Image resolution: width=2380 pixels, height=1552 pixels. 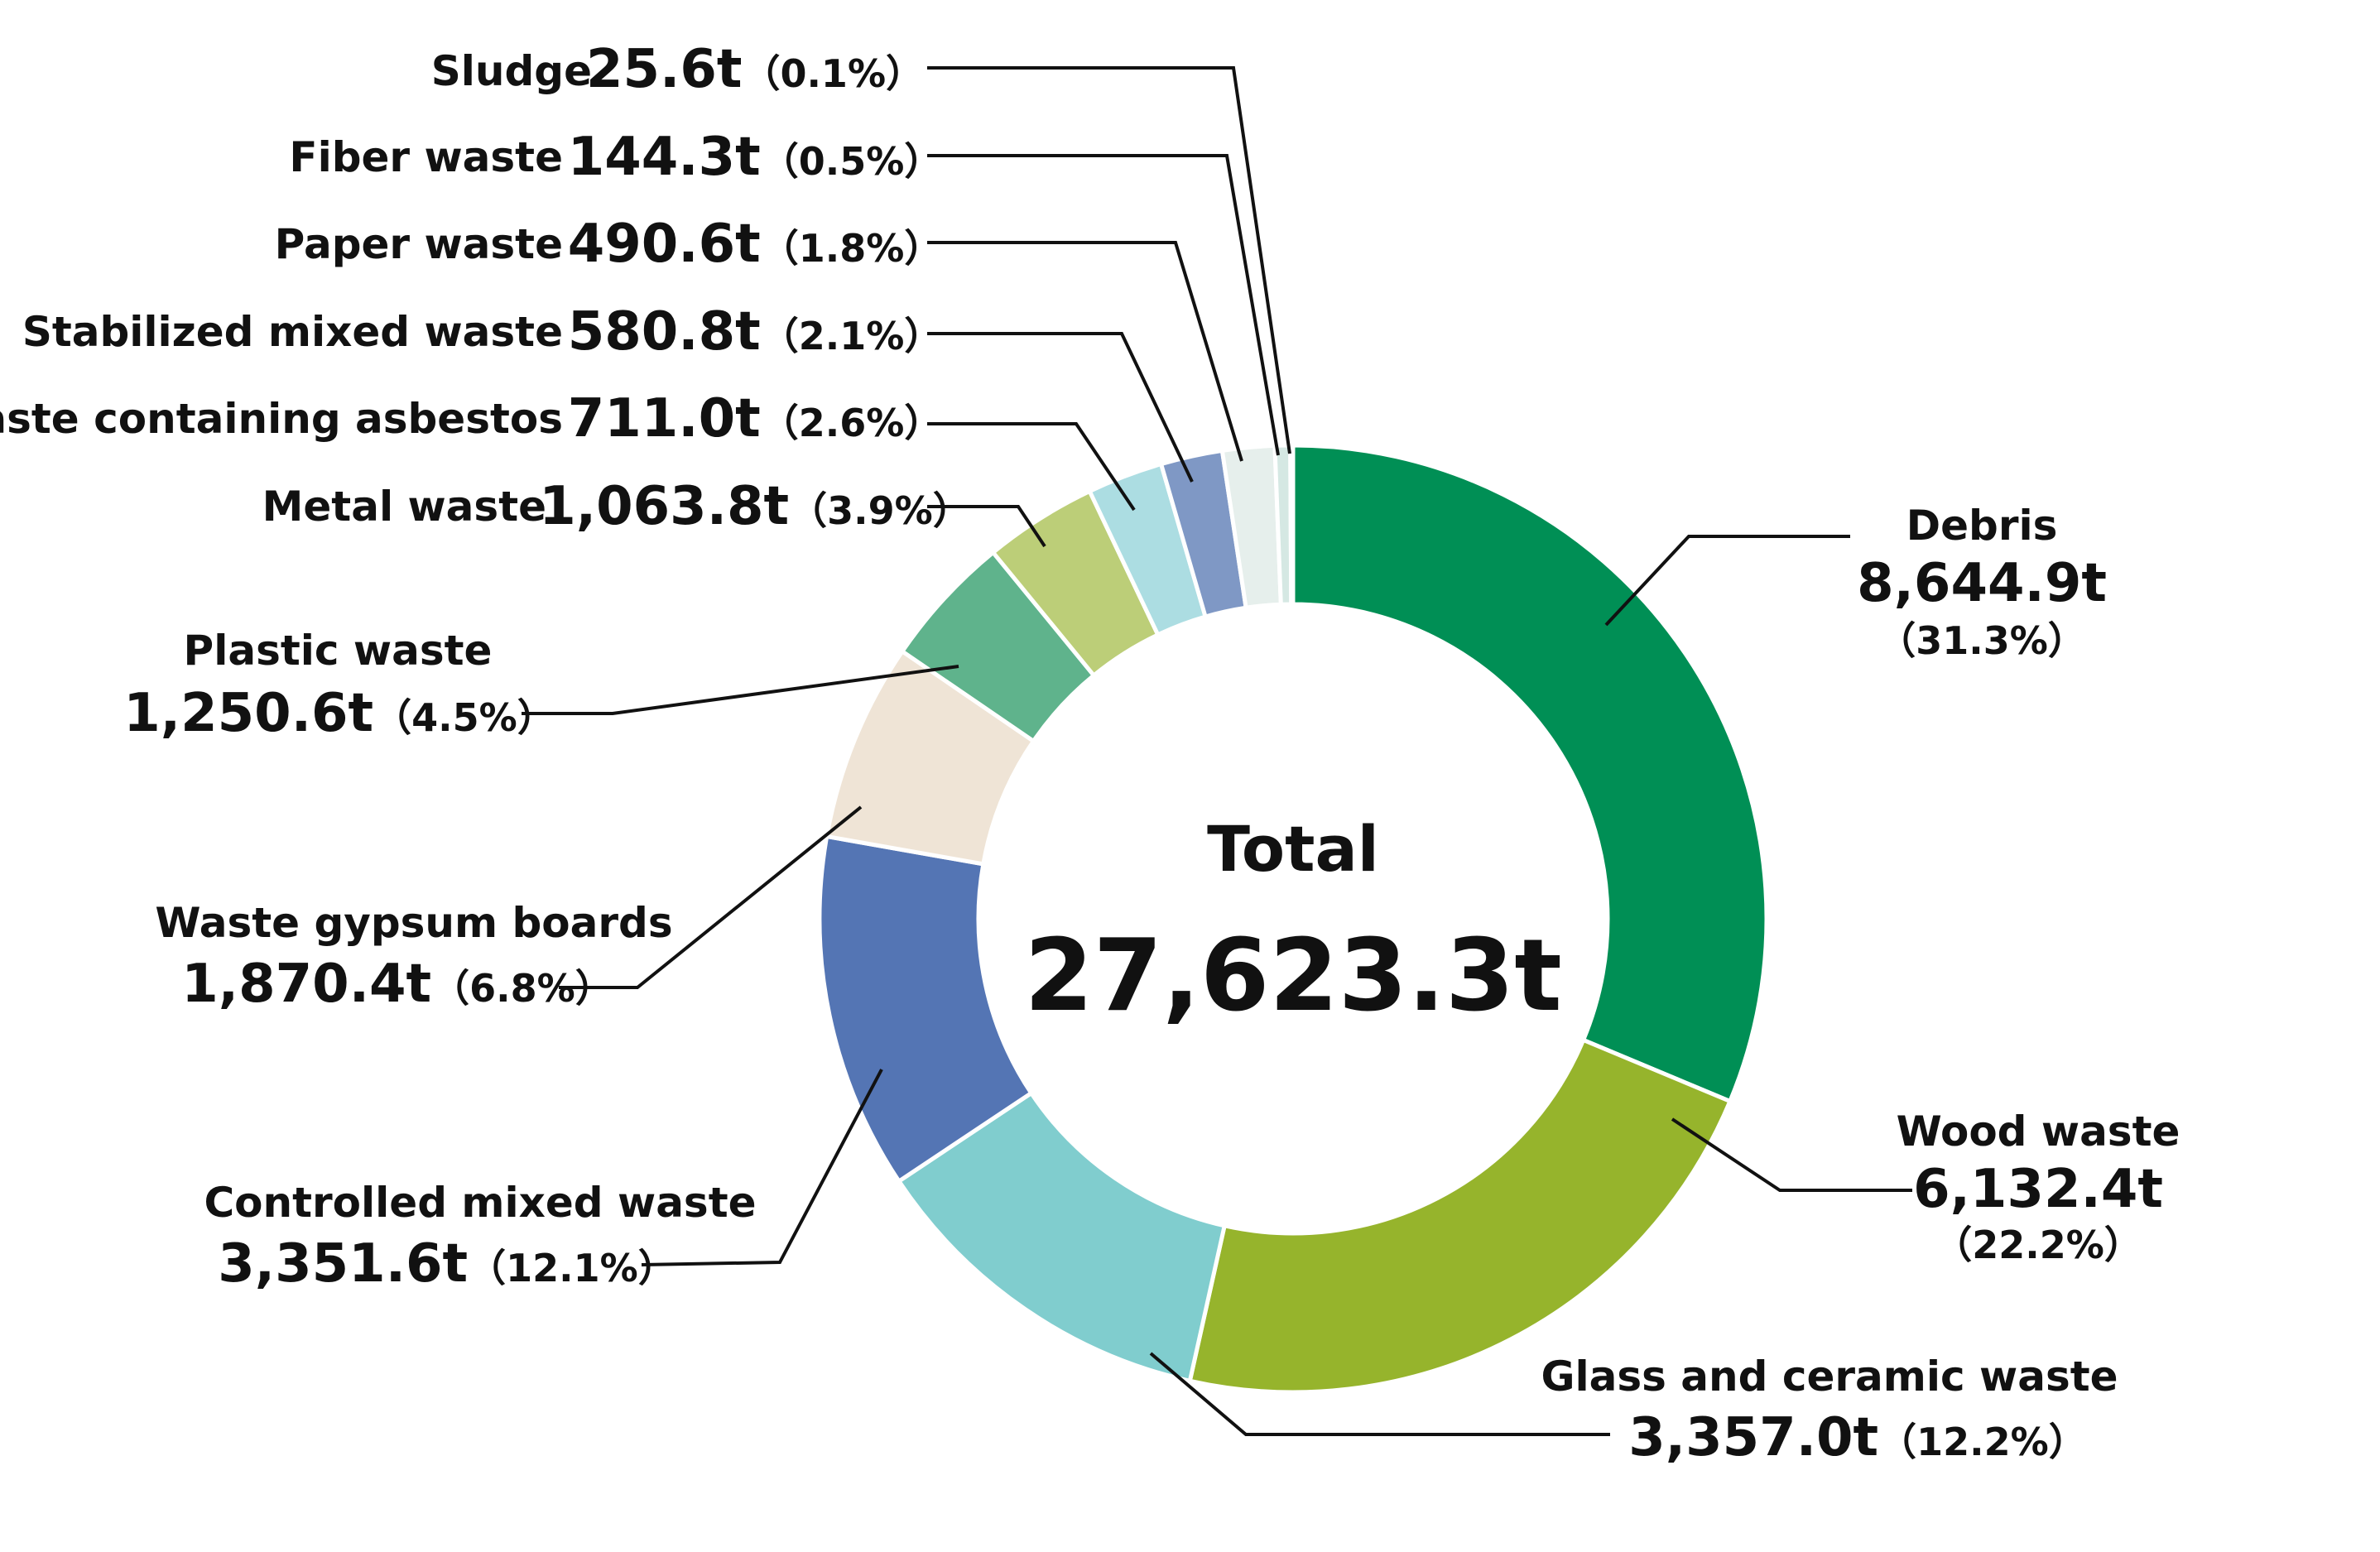 I want to click on value-label: 144.3t, so click(x=664, y=157).